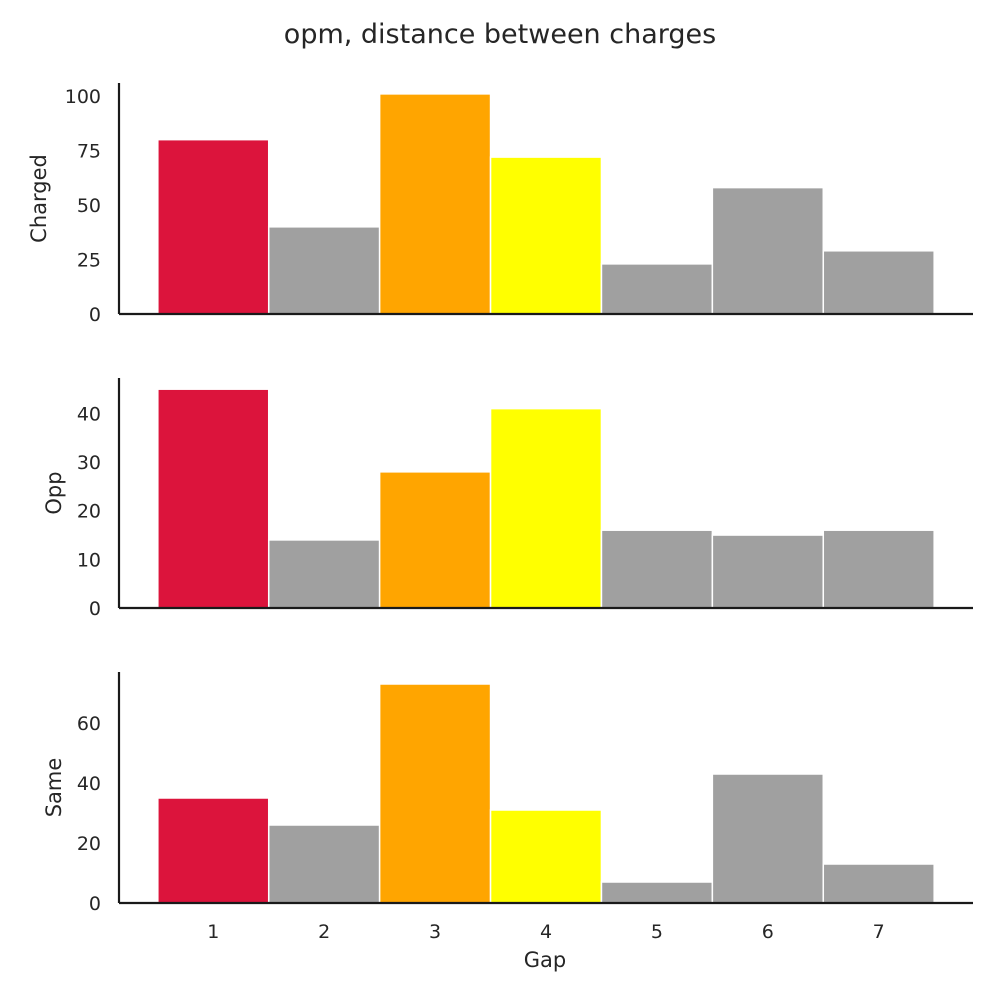  Describe the element at coordinates (89, 152) in the screenshot. I see `y-tick-label: 75` at that location.